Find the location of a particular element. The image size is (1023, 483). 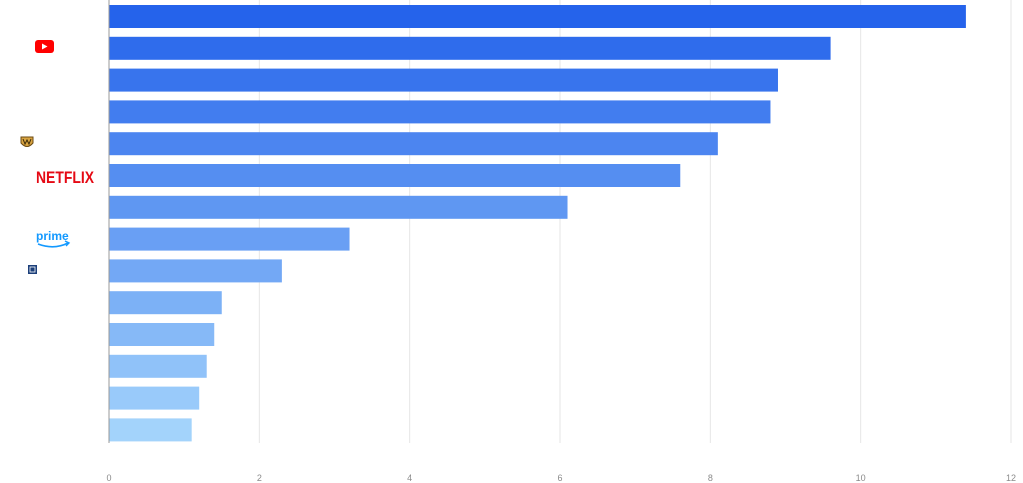

x-tick-label: 0 is located at coordinates (108, 478).